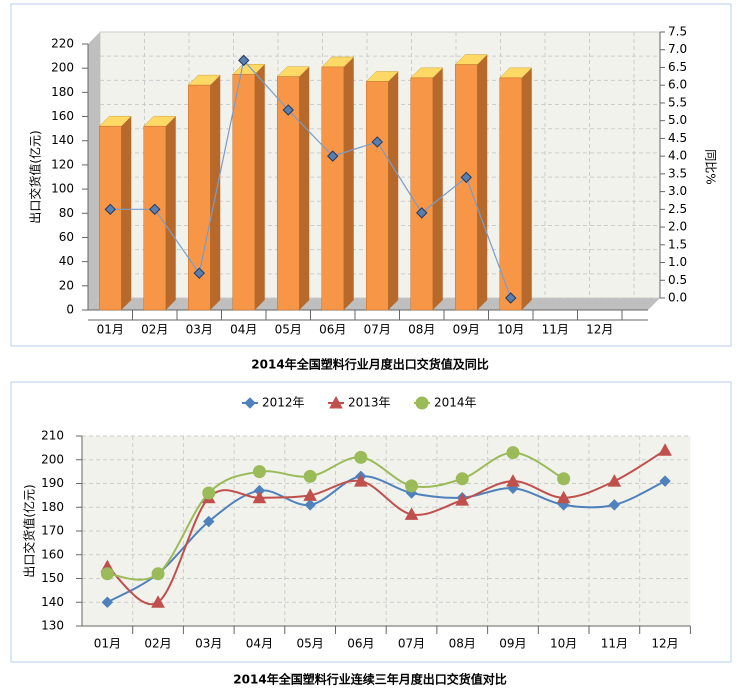 Image resolution: width=741 pixels, height=699 pixels. What do you see at coordinates (711, 166) in the screenshot?
I see `y2-axis-label: 同比%` at bounding box center [711, 166].